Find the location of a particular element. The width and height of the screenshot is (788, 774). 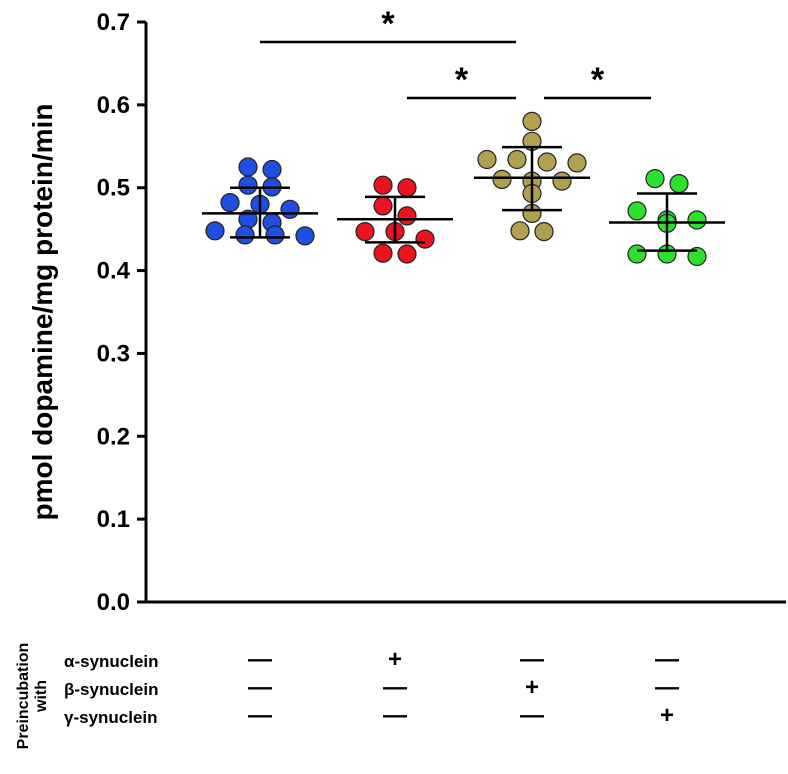

y-tick-label: 0.5 is located at coordinates (113, 188).